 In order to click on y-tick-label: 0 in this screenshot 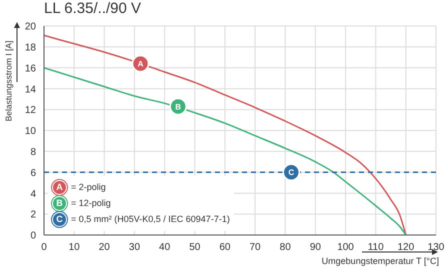, I will do `click(33, 236)`.